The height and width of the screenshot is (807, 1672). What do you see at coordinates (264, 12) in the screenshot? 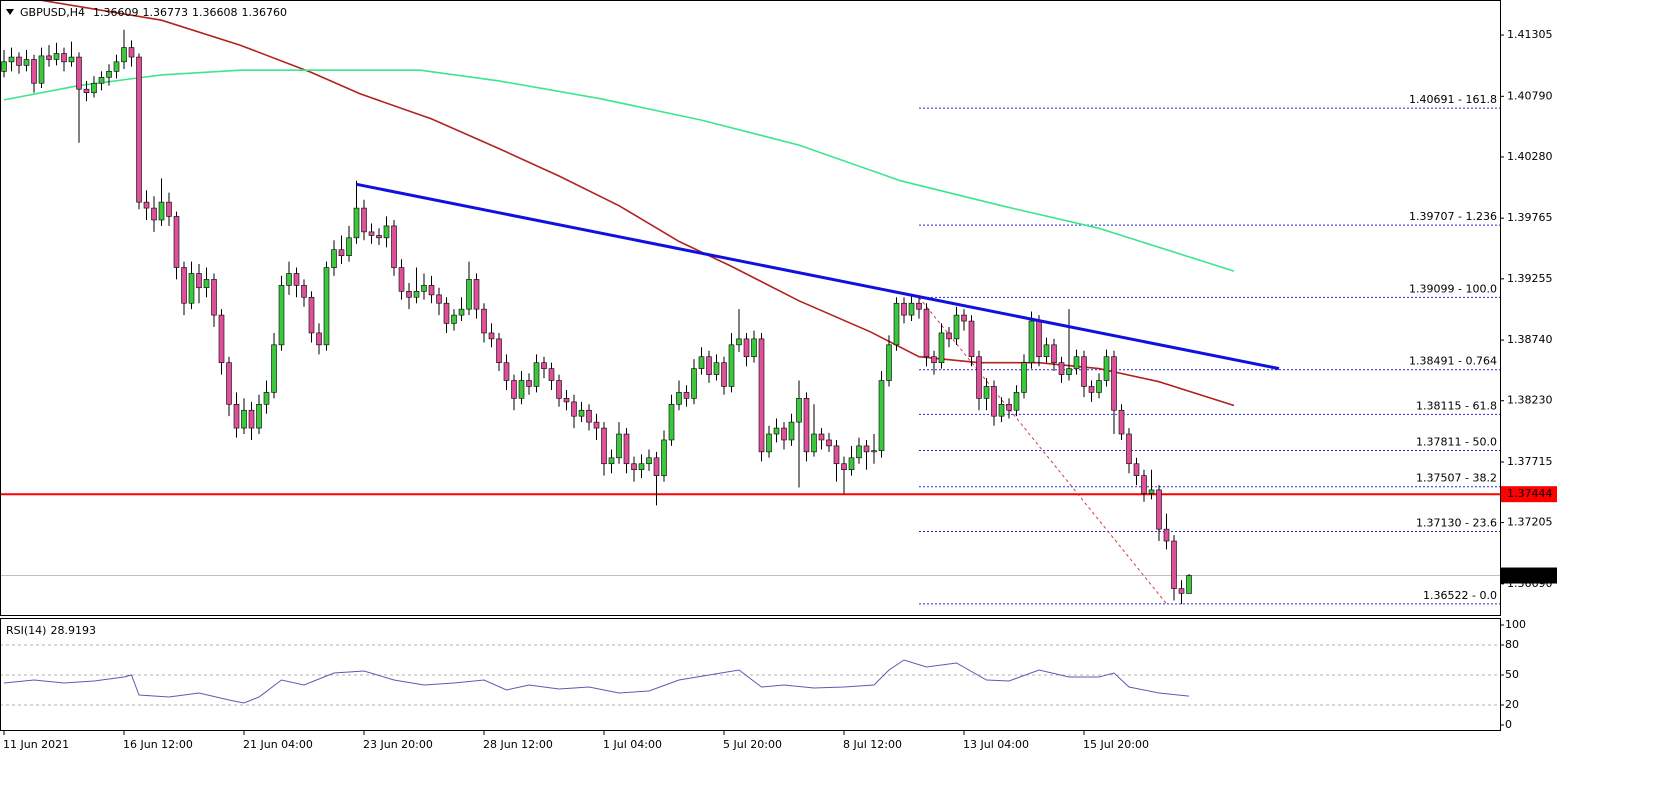
I see `ohlc-close: 1.36760` at bounding box center [264, 12].